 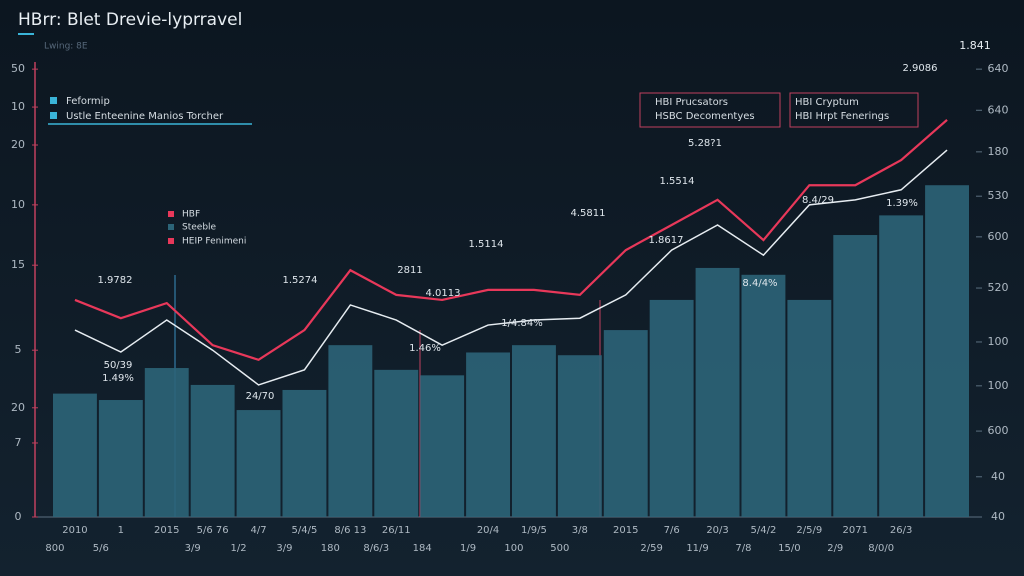 I want to click on annotation: 50/39, so click(x=118, y=365).